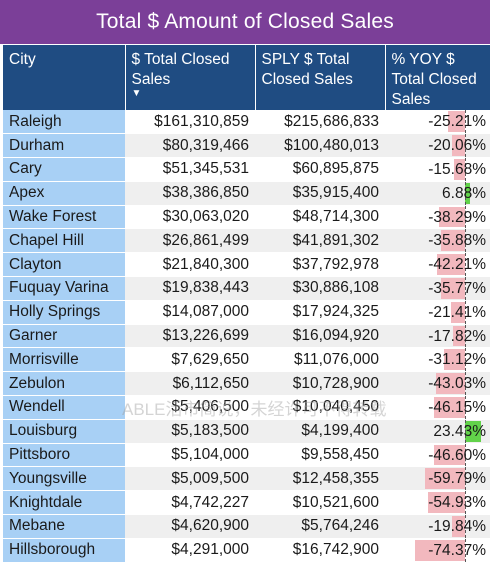  I want to click on table-row: Chapel Hill $26,861,499 $41,891,302 -35.88%, so click(246, 241).